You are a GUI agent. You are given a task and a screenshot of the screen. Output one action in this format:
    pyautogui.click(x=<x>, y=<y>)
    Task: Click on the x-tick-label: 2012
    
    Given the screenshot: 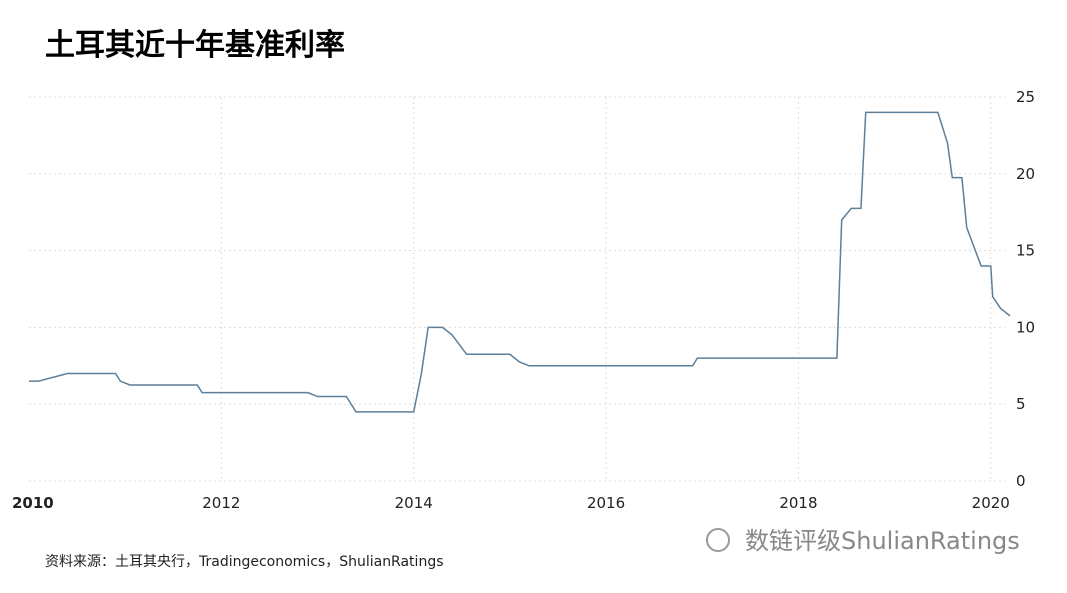 What is the action you would take?
    pyautogui.click(x=221, y=503)
    